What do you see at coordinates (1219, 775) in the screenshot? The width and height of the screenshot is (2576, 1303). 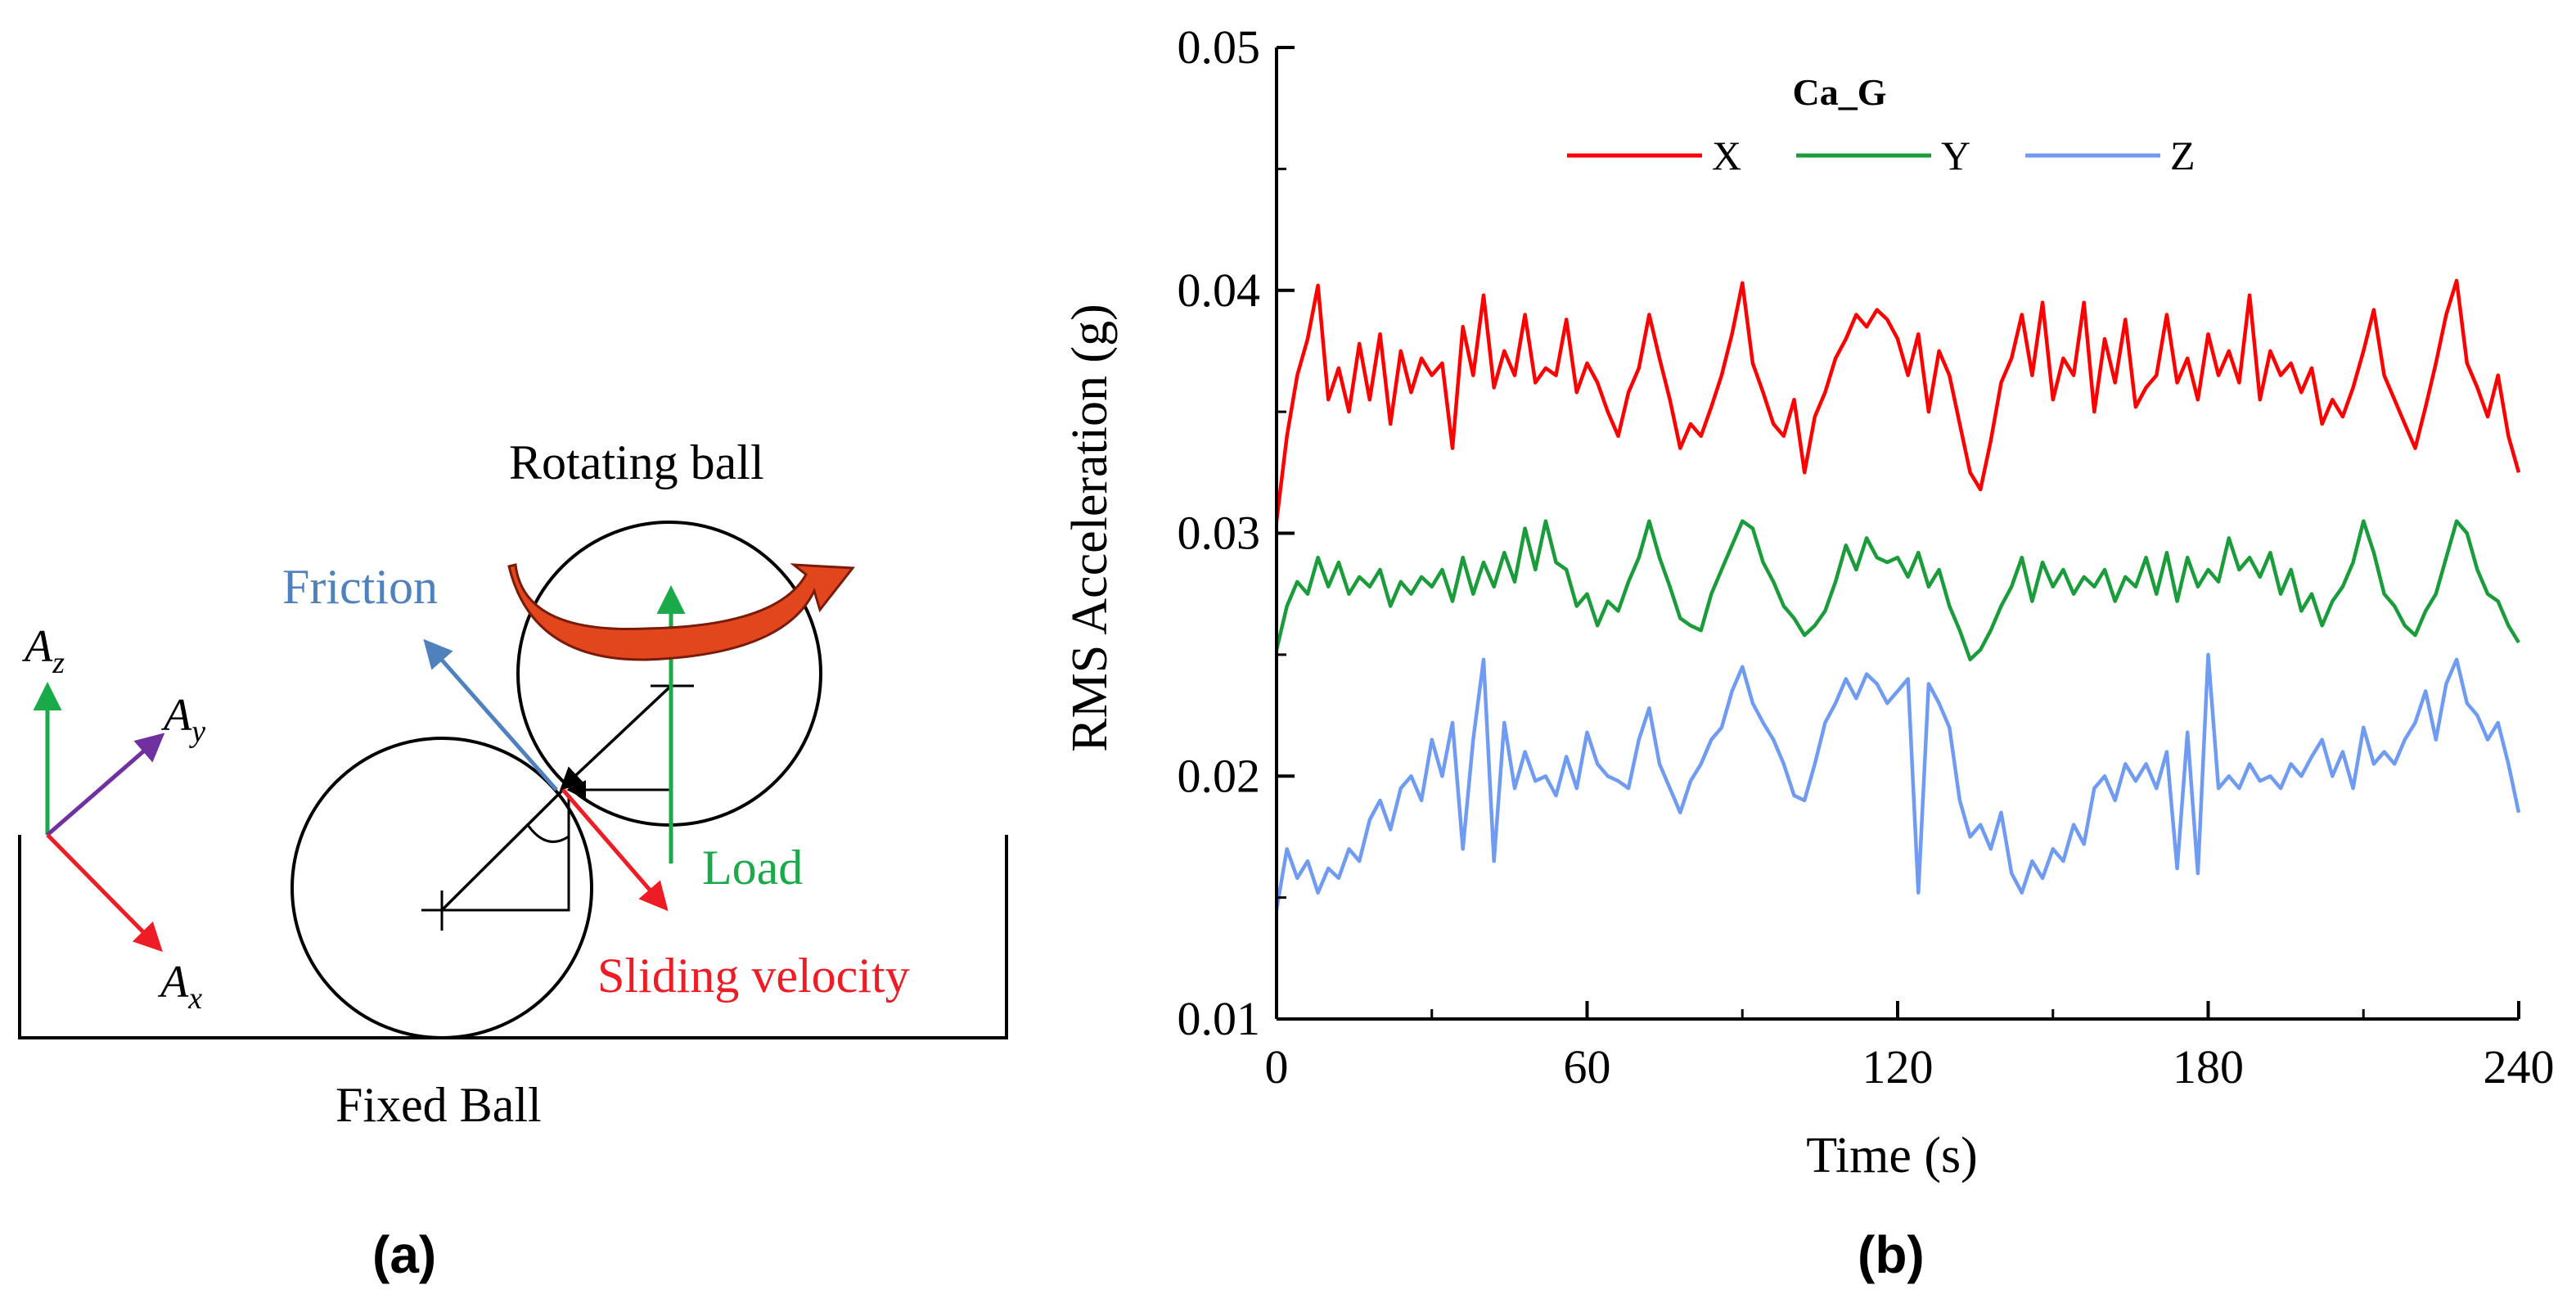 I see `y-tick-label: 0.02` at bounding box center [1219, 775].